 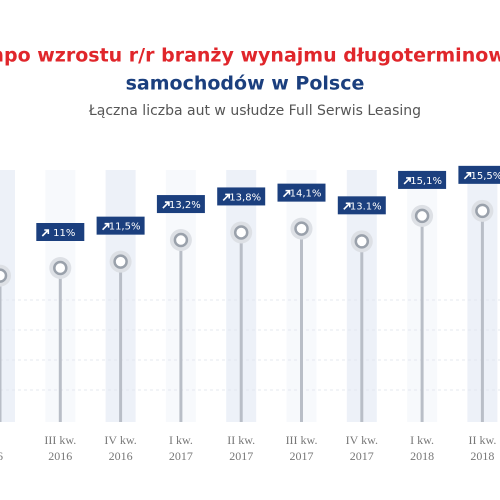 What do you see at coordinates (366, 206) in the screenshot?
I see `value-label: 13.1%` at bounding box center [366, 206].